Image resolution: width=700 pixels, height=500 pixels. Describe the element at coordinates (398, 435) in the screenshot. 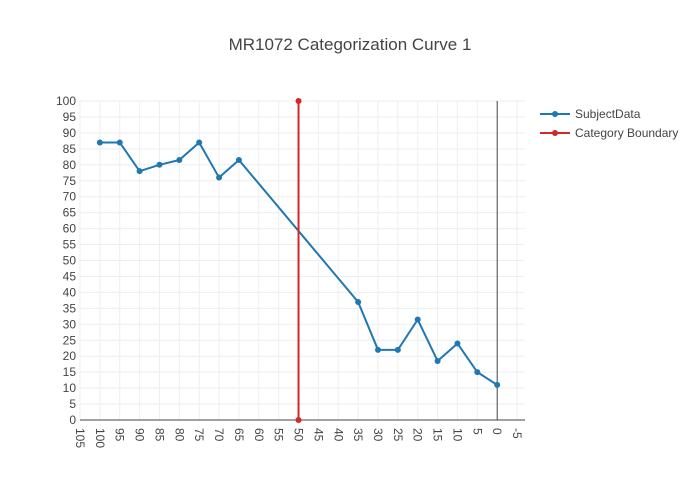

I see `x-tick-label: 25` at that location.